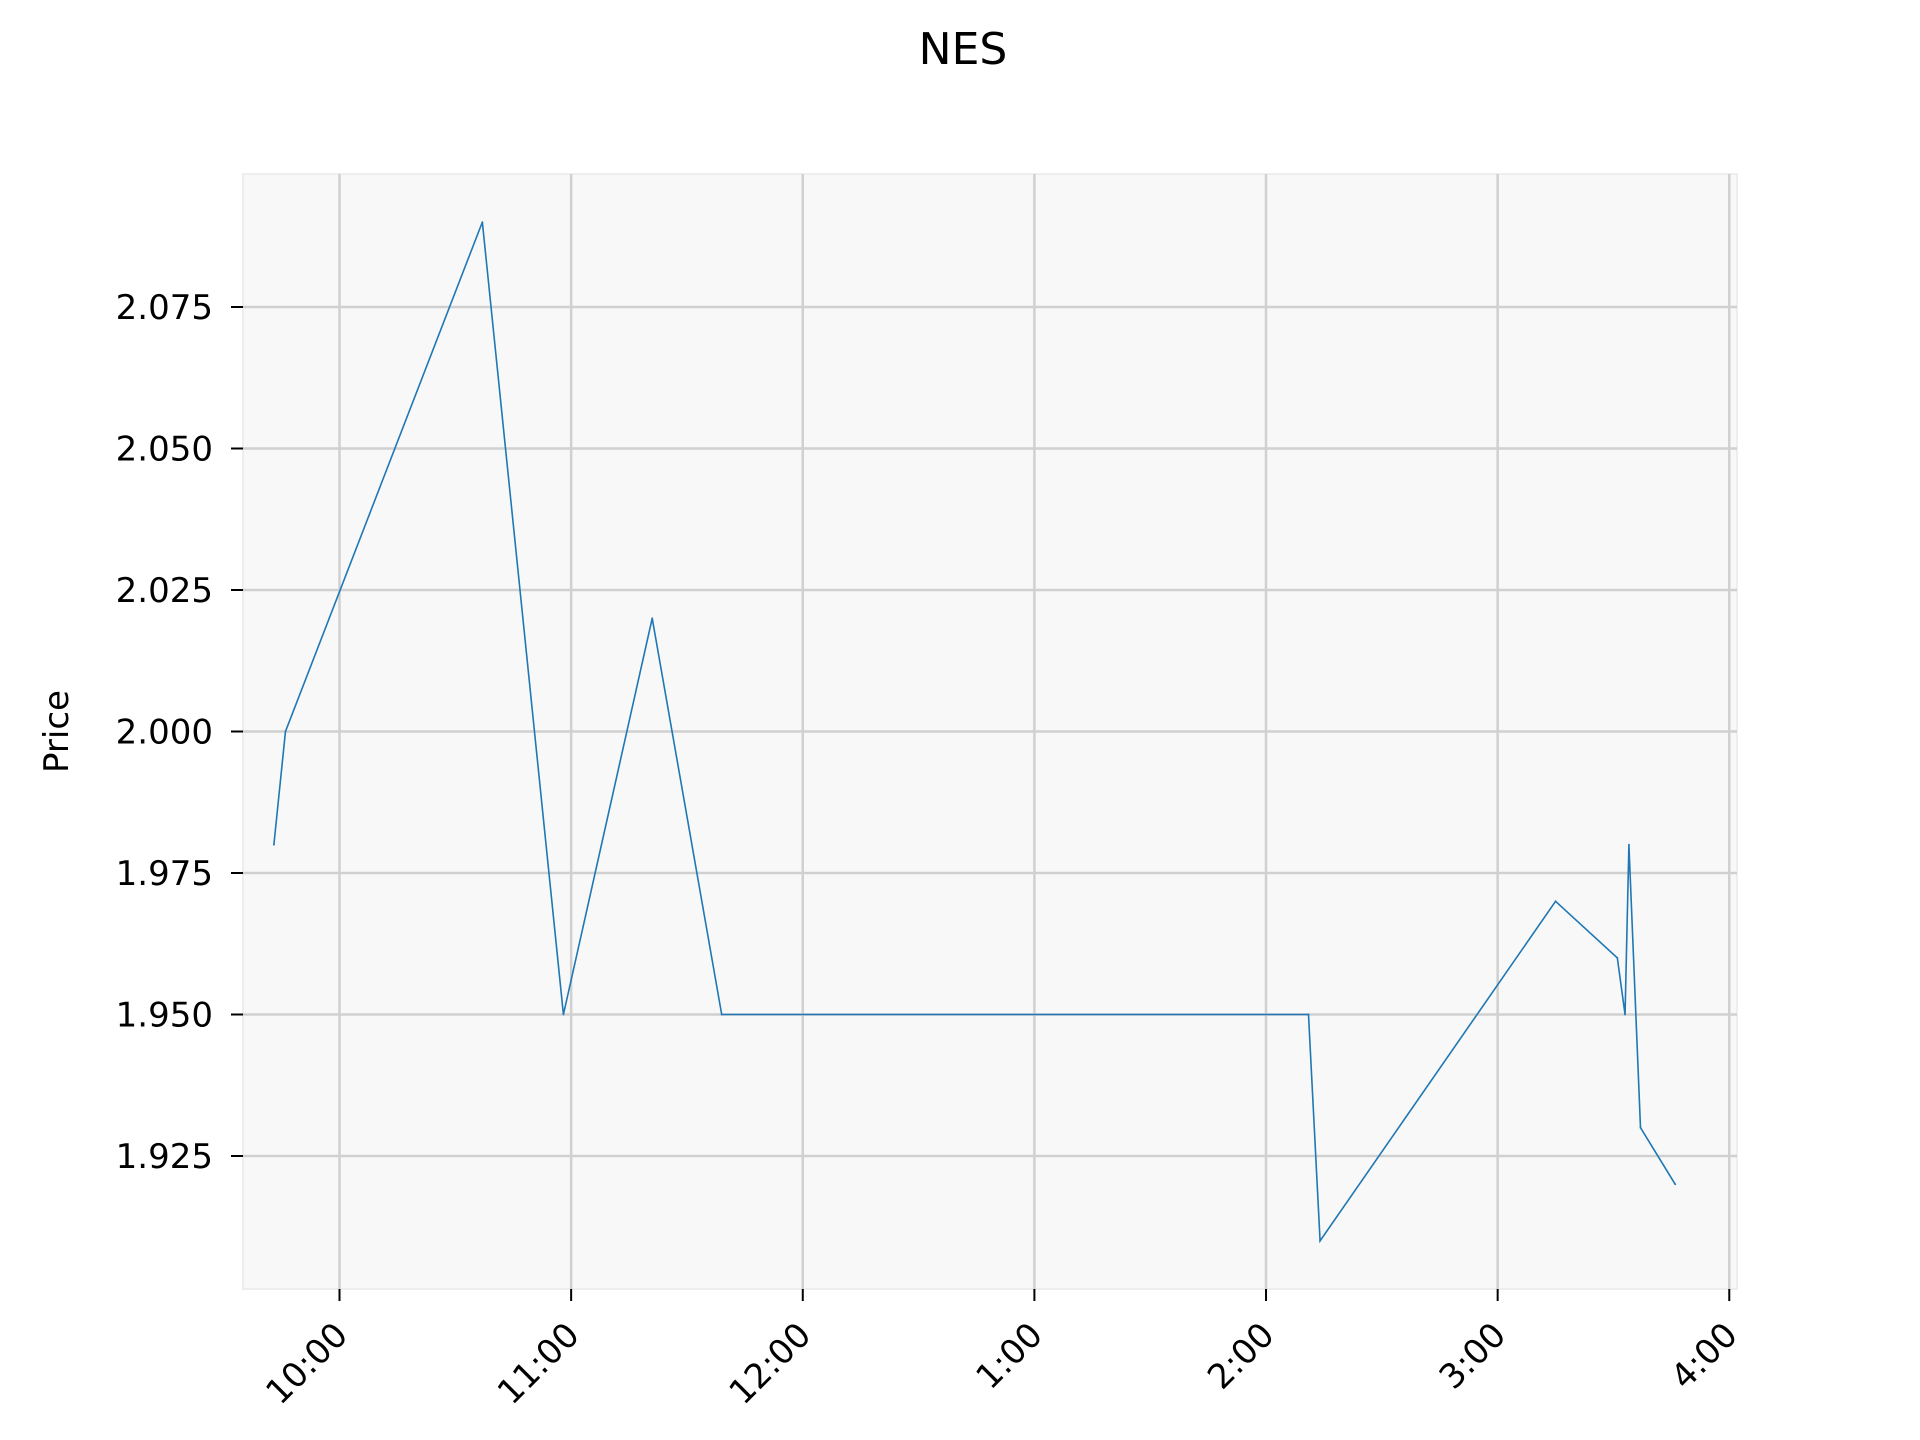 Image resolution: width=1920 pixels, height=1440 pixels. What do you see at coordinates (1241, 1356) in the screenshot?
I see `x-tick-label: 2:00` at bounding box center [1241, 1356].